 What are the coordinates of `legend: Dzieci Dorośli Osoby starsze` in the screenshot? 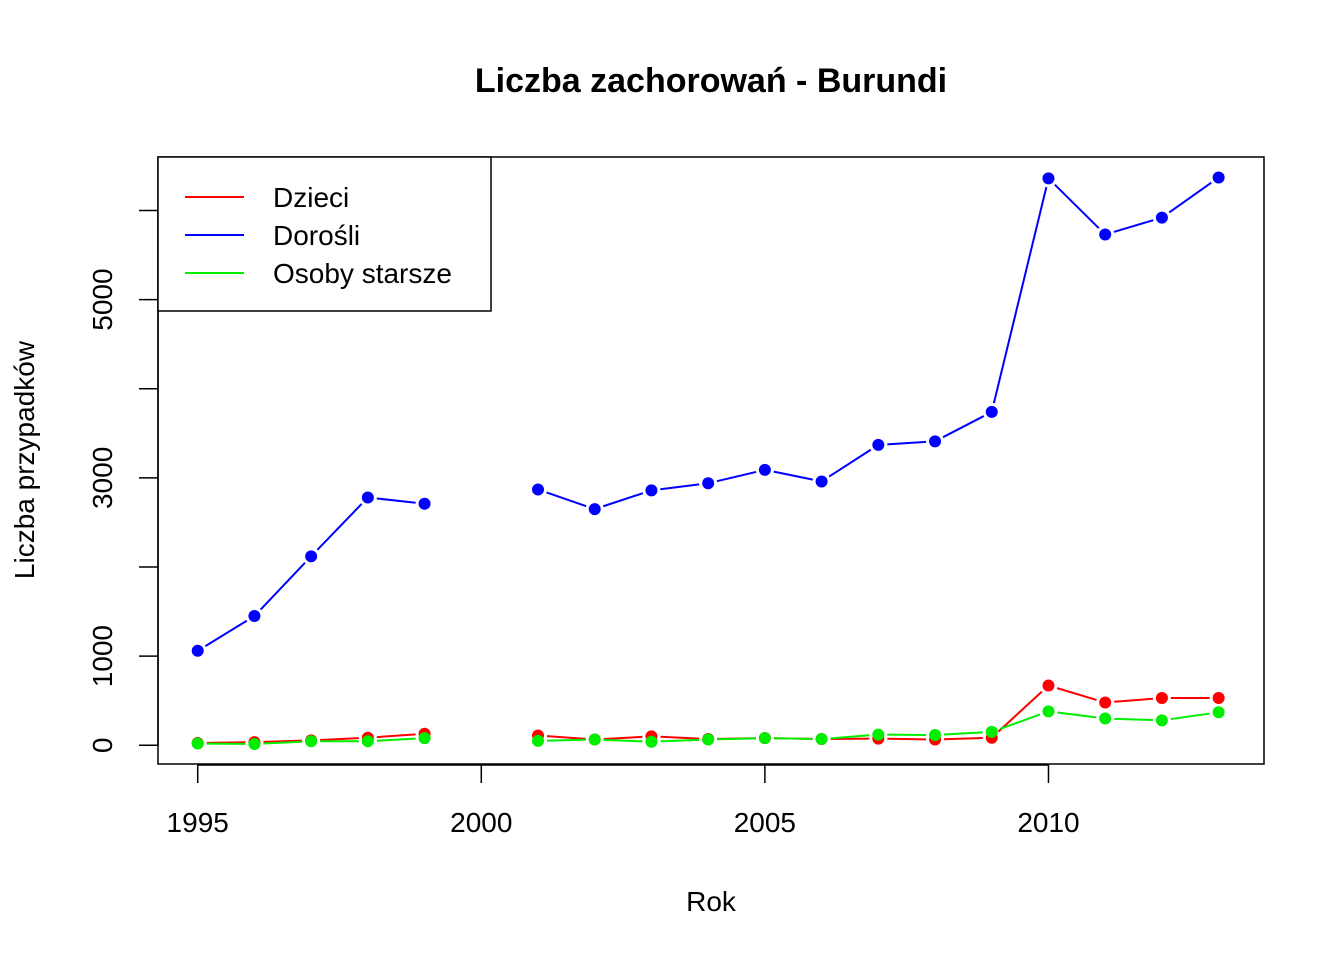 It's located at (324, 234).